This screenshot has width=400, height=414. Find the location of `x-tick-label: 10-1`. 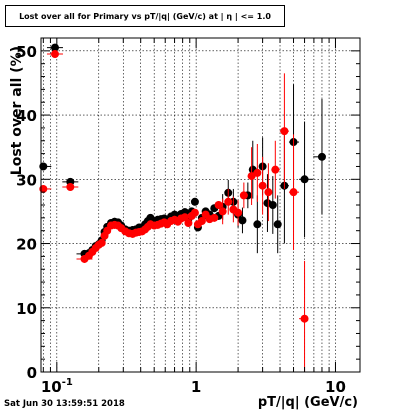

x-tick-label: 10-1 is located at coordinates (57, 386).